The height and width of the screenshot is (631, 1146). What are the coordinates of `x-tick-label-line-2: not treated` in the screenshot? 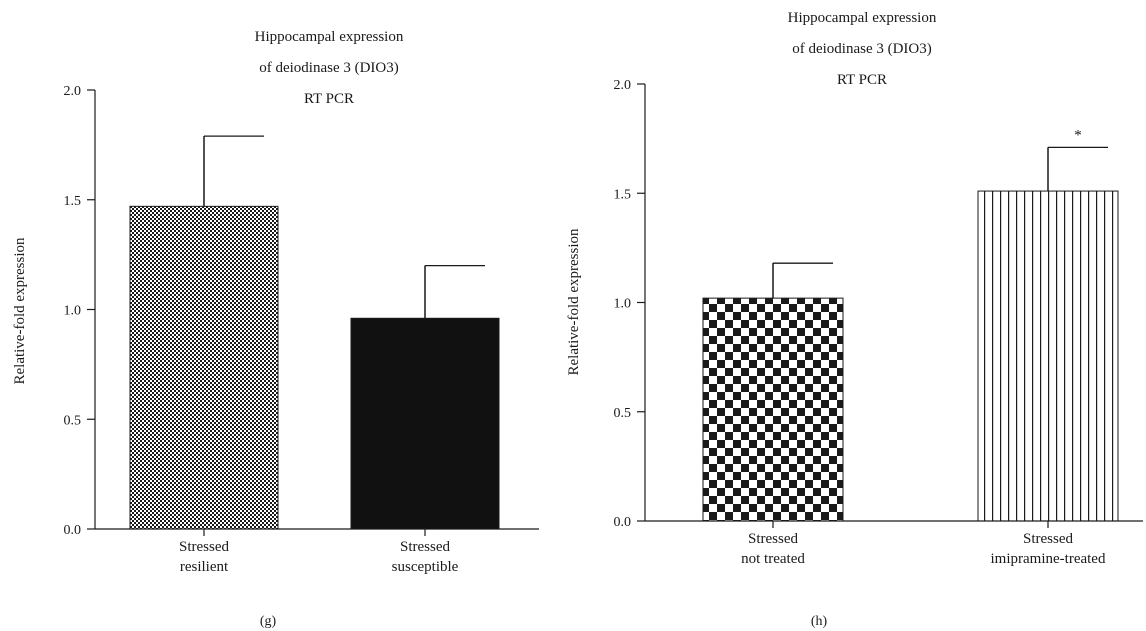 It's located at (773, 559).